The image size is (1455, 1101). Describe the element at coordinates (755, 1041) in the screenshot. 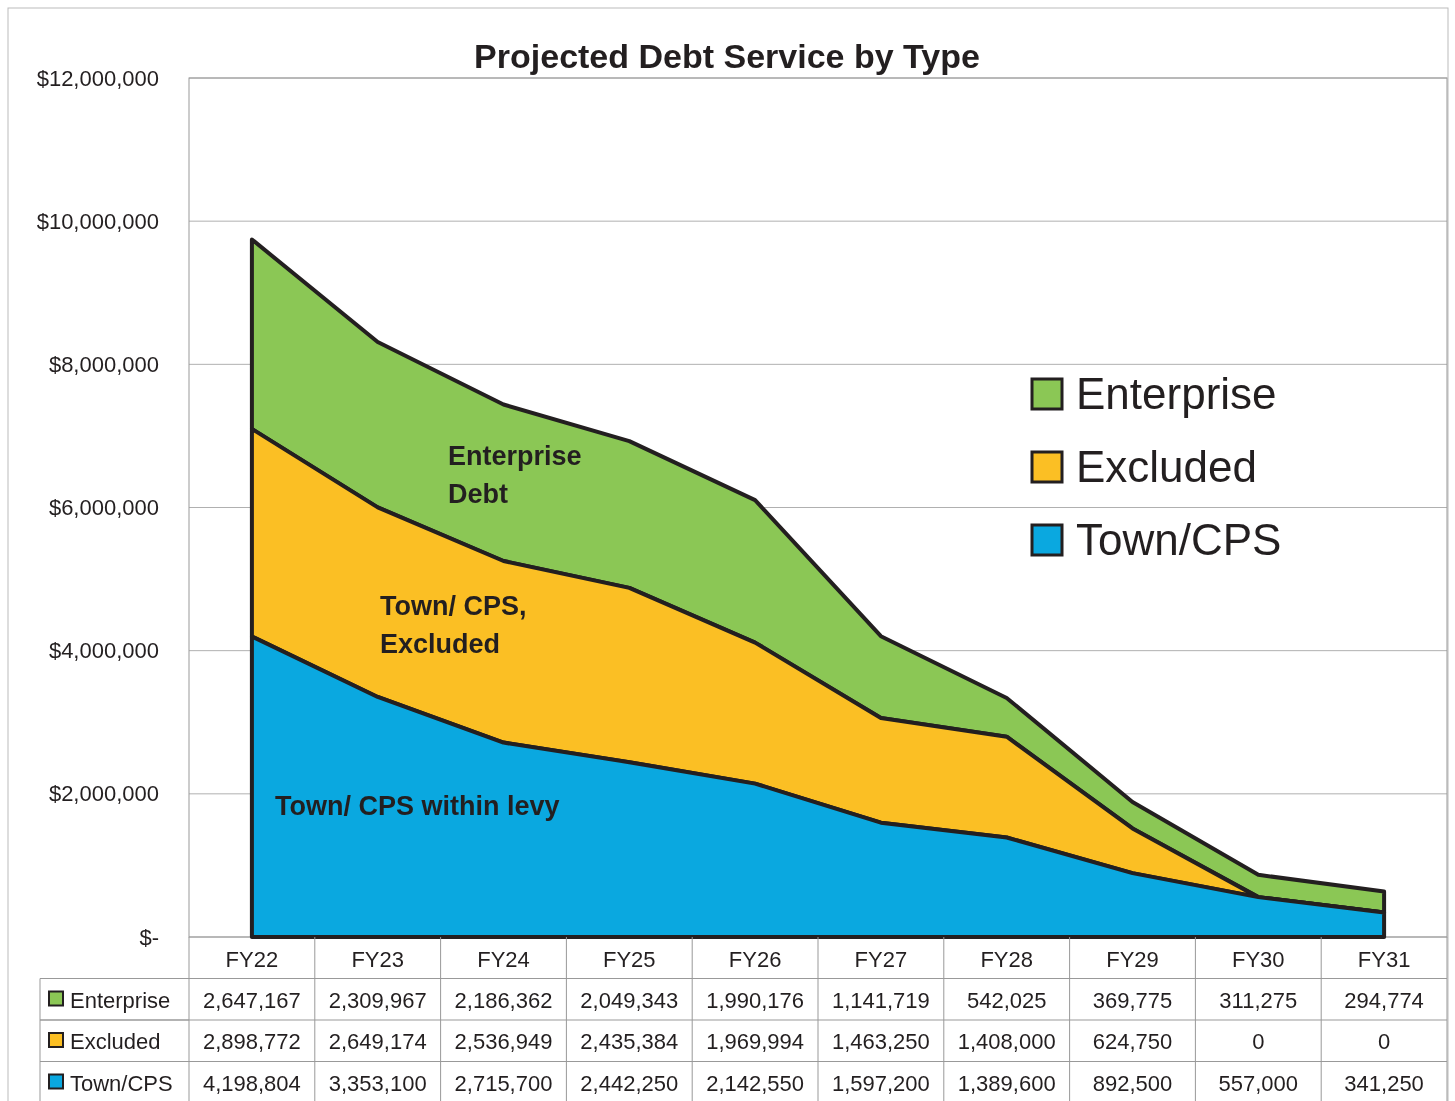

I see `data-label: 1,969,994` at that location.